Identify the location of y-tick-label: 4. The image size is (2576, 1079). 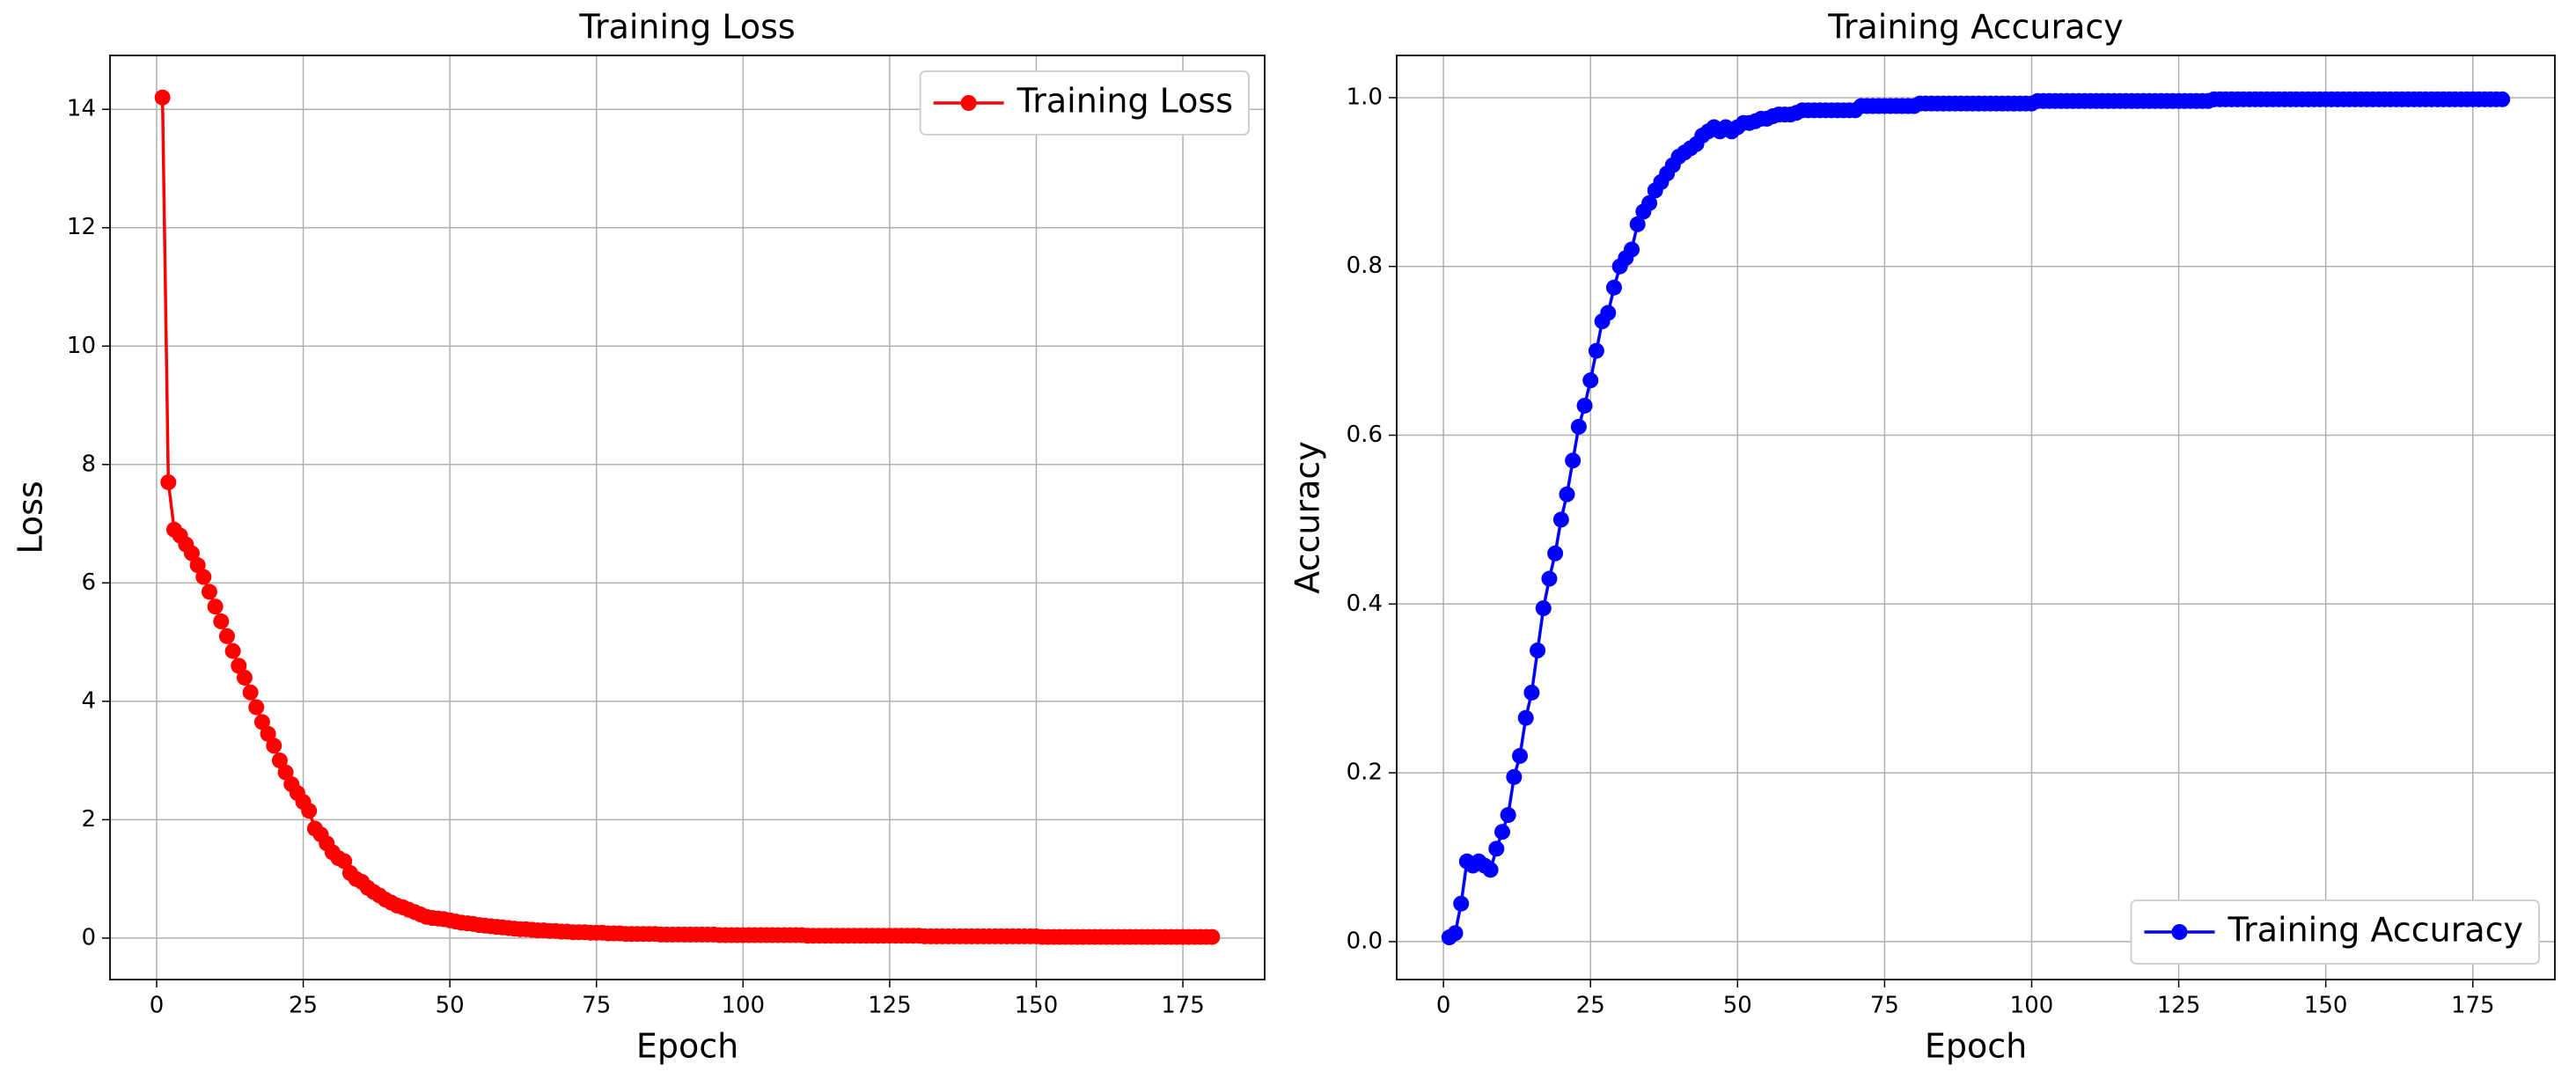
(88, 700).